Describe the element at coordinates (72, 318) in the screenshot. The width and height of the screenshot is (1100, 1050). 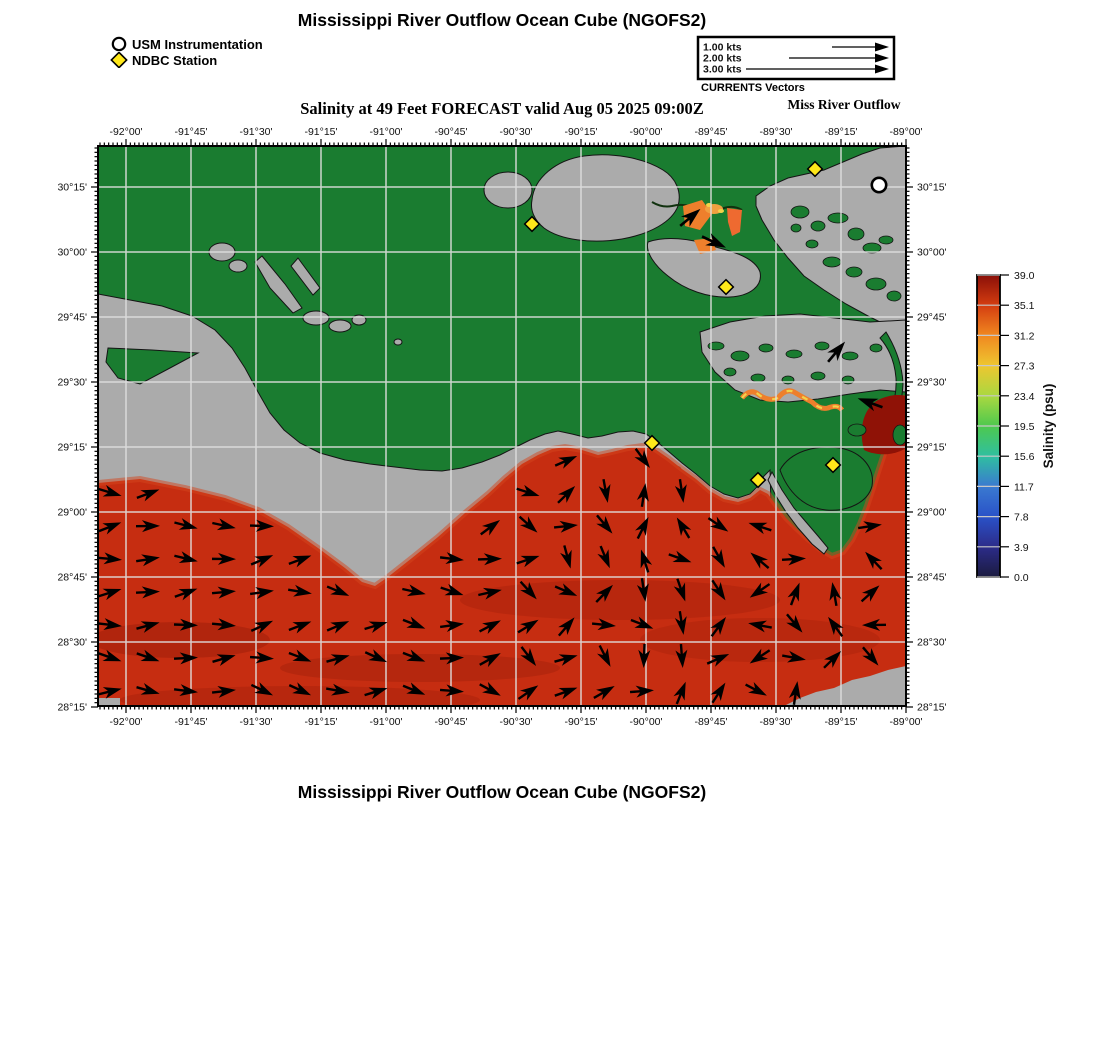
I see `lat-tick-label-left: 29°45'` at that location.